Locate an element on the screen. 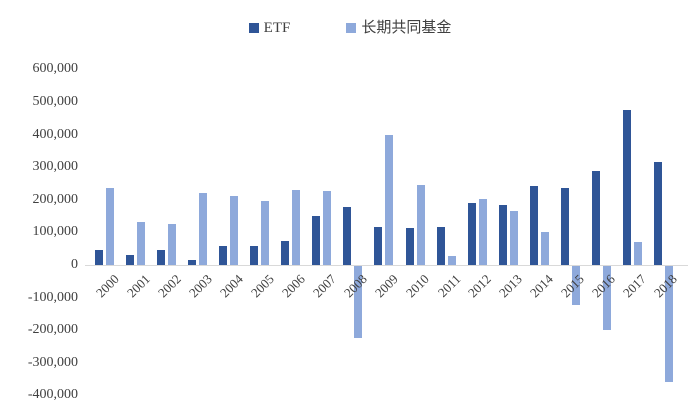 The width and height of the screenshot is (700, 420). bar-etf-2003 is located at coordinates (192, 262).